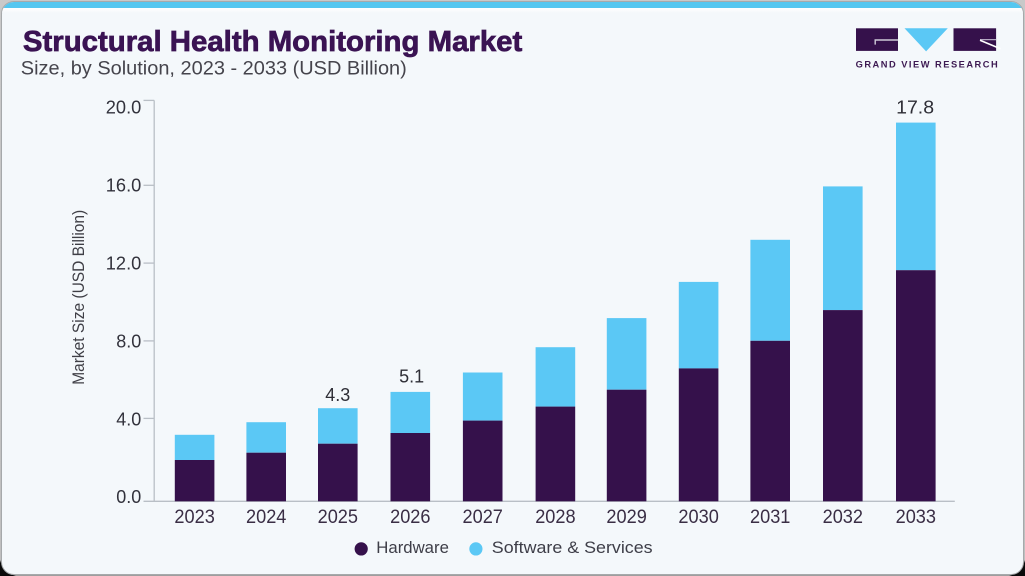  What do you see at coordinates (410, 517) in the screenshot?
I see `svg-text: 2026` at bounding box center [410, 517].